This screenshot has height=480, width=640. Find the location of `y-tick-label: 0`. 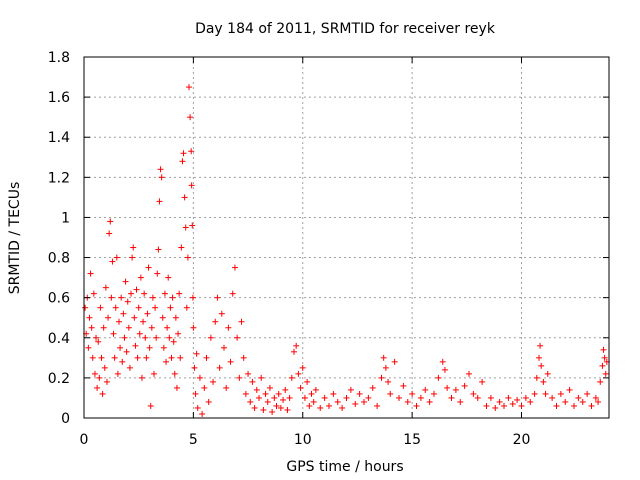

y-tick-label: 0 is located at coordinates (65, 419).